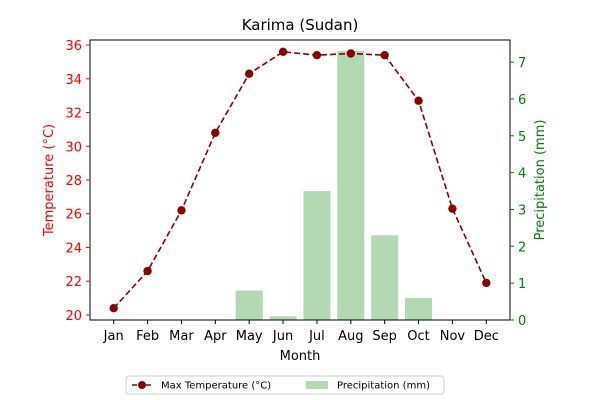  I want to click on right-y-tick-label: 4, so click(522, 174).